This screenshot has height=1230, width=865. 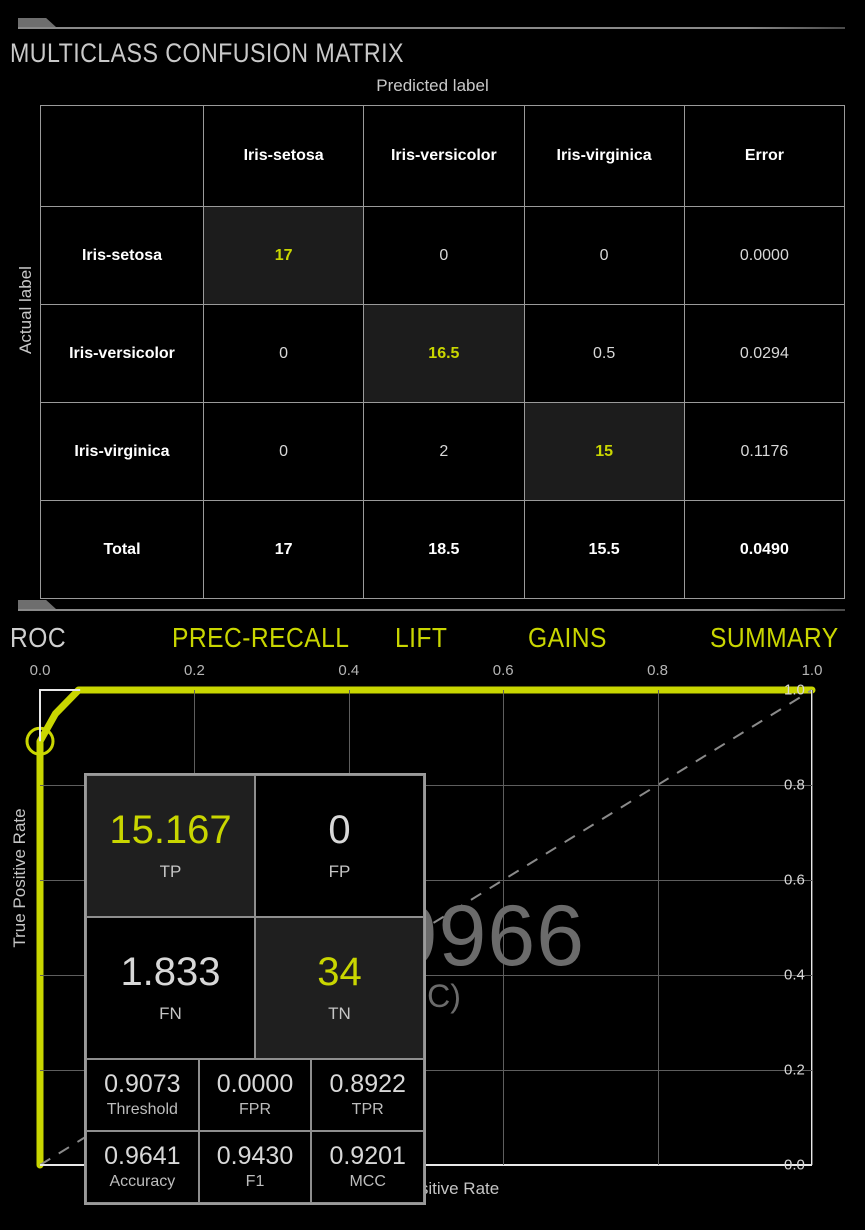 I want to click on total-cell-1: 18.5, so click(x=444, y=549).